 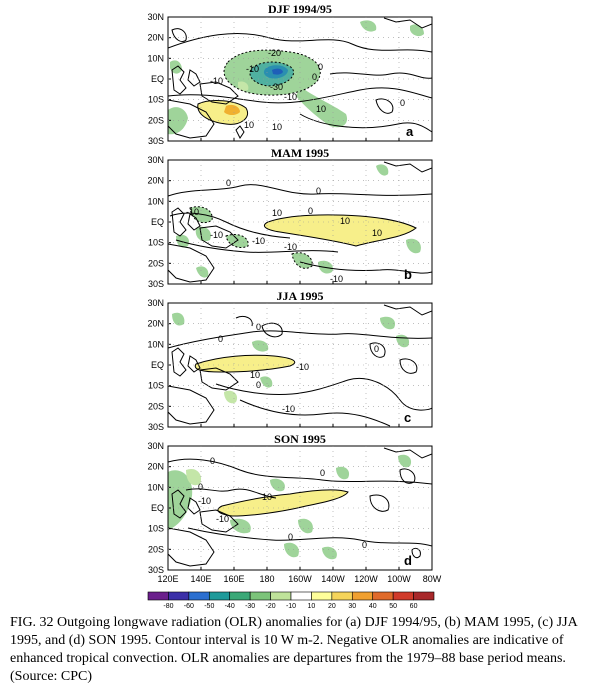 What do you see at coordinates (291, 606) in the screenshot?
I see `colorbar-label: -10` at bounding box center [291, 606].